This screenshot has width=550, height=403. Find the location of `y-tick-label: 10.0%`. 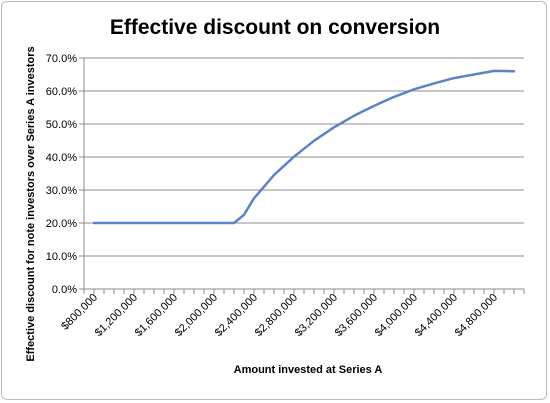

y-tick-label: 10.0% is located at coordinates (61, 257).